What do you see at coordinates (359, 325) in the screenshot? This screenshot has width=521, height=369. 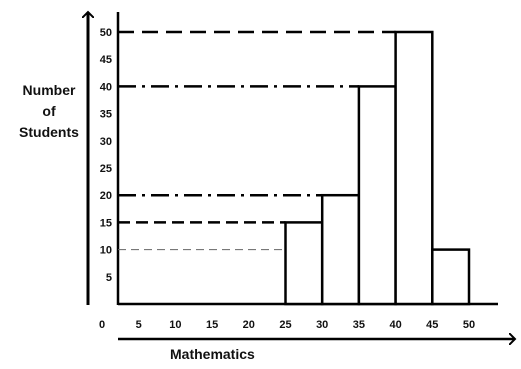 I see `x-tick-35: 35` at bounding box center [359, 325].